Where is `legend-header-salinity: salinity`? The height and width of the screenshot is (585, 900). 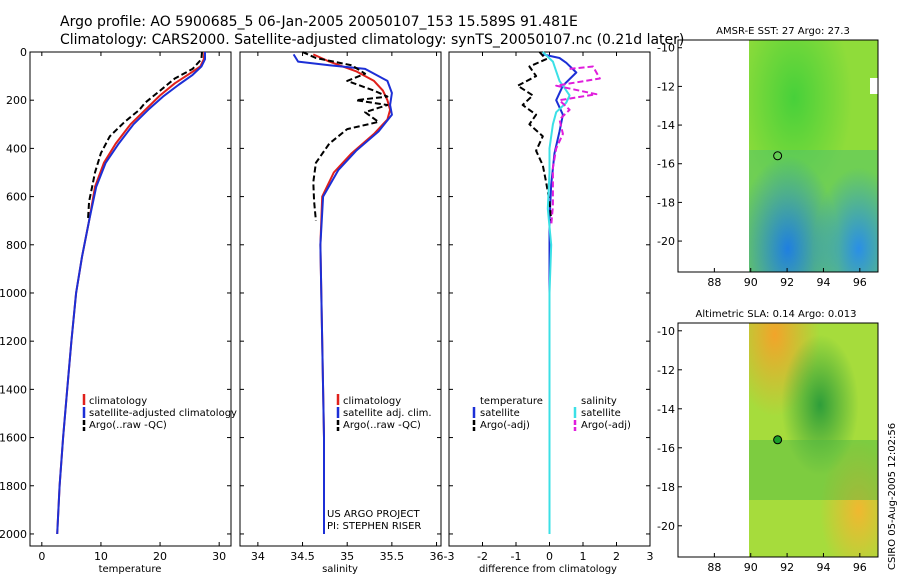 legend-header-salinity: salinity is located at coordinates (599, 401).